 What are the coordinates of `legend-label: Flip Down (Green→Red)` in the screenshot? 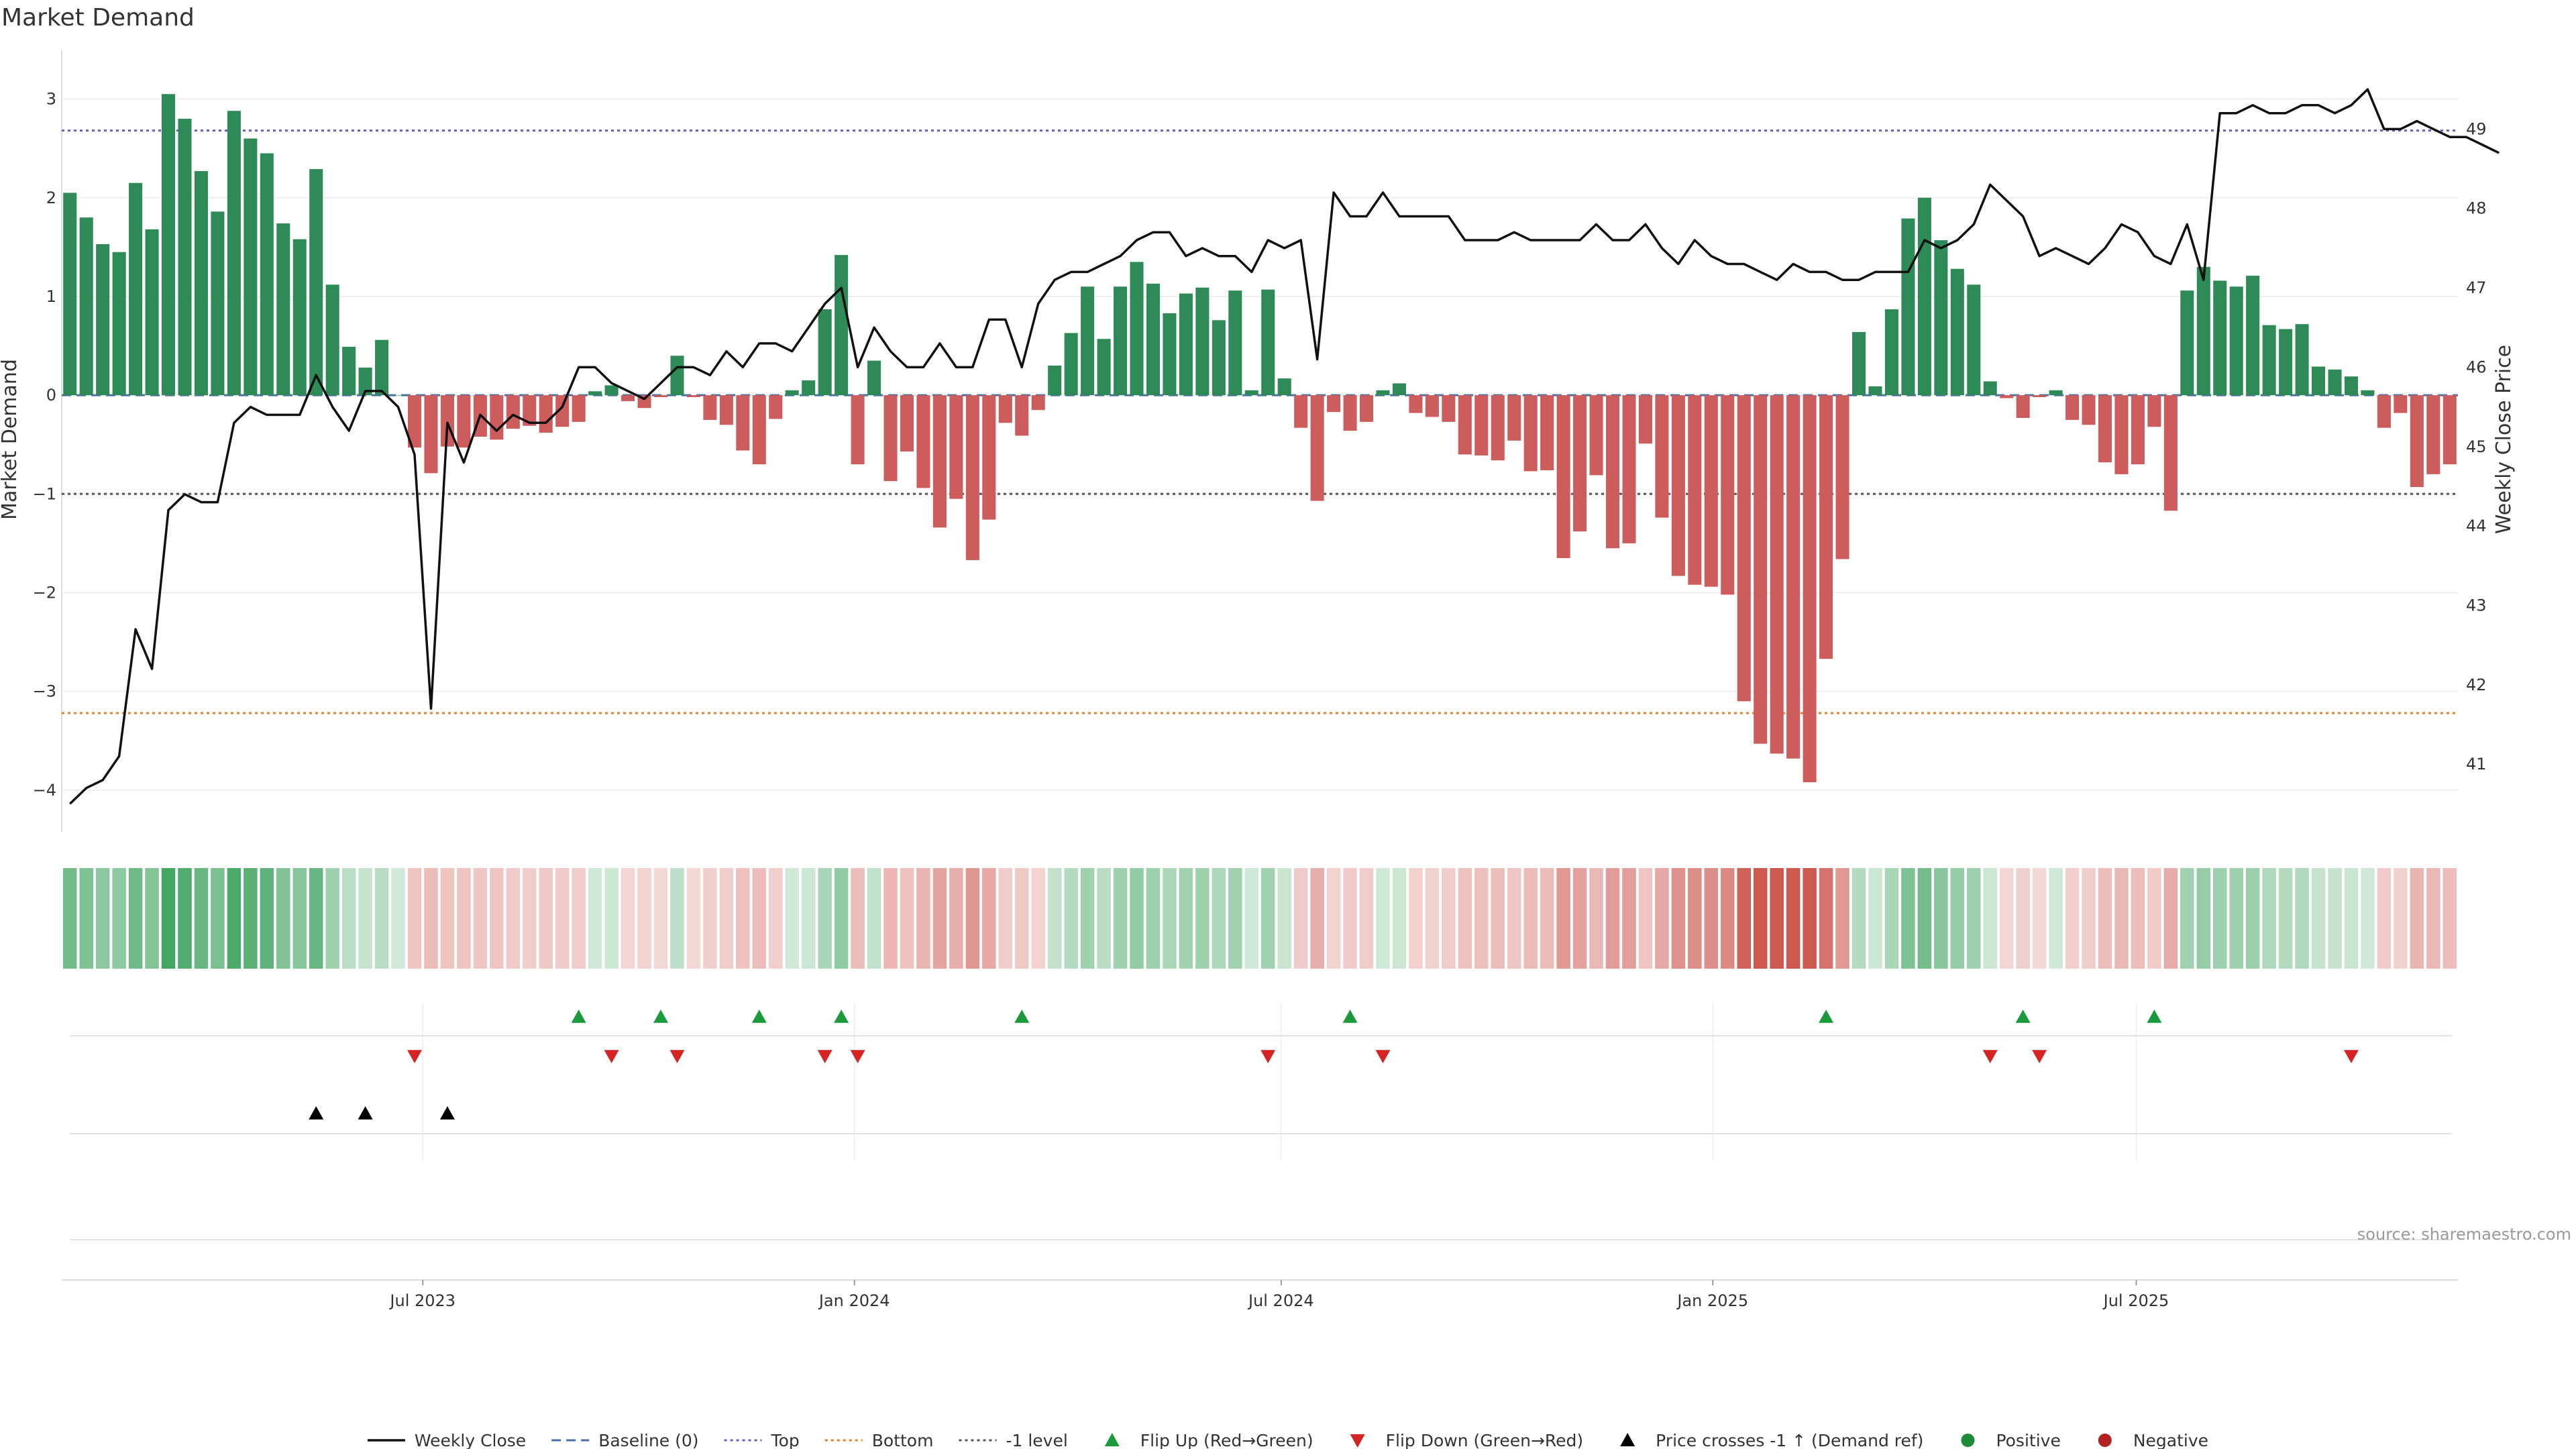 It's located at (1485, 1440).